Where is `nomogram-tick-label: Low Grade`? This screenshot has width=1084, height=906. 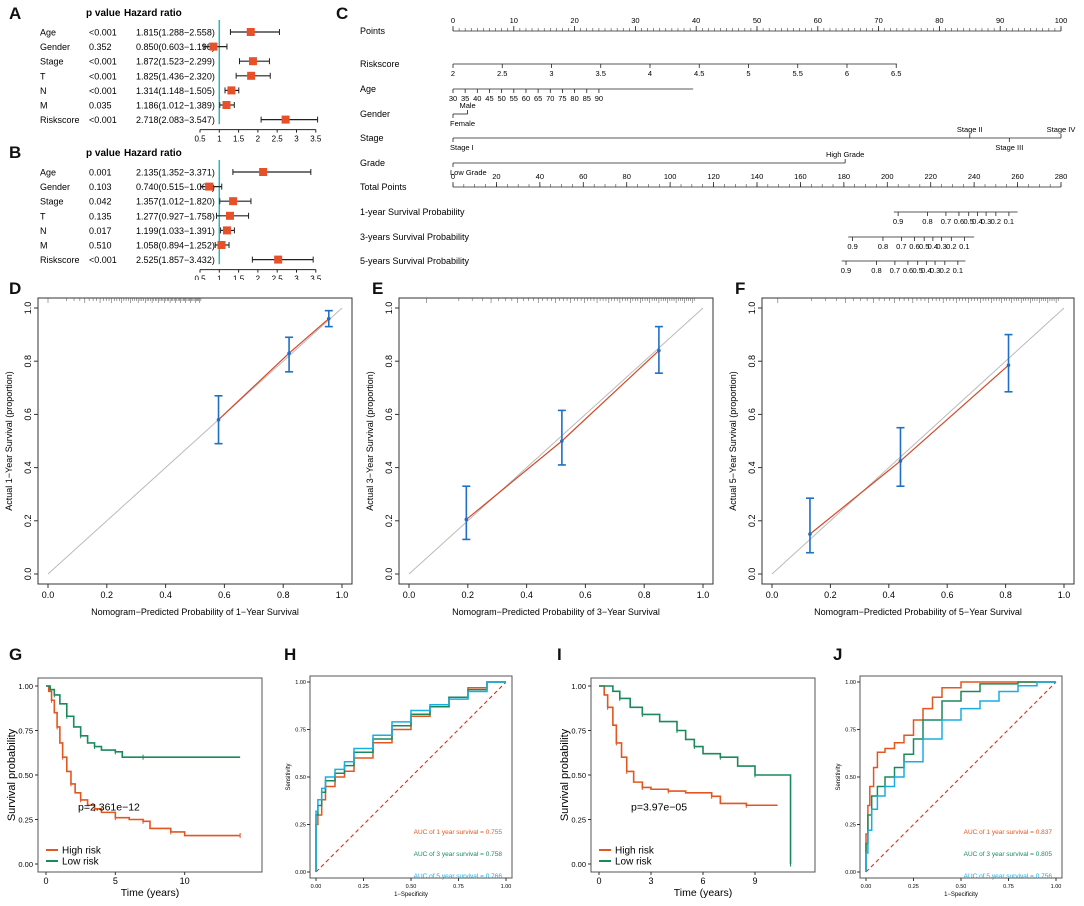
nomogram-tick-label: Low Grade is located at coordinates (468, 172).